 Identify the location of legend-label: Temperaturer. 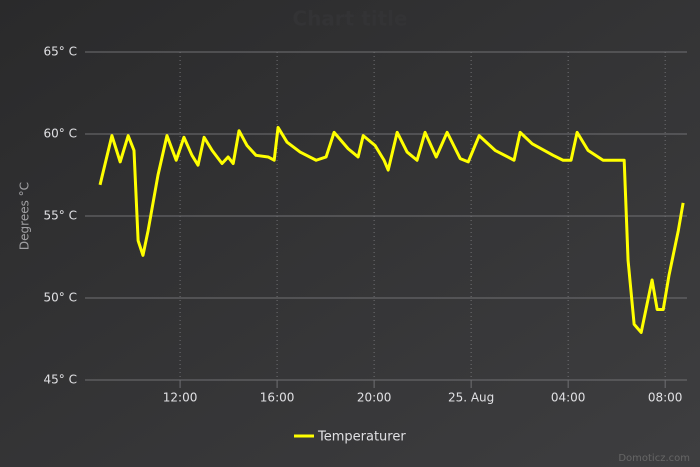
(361, 437).